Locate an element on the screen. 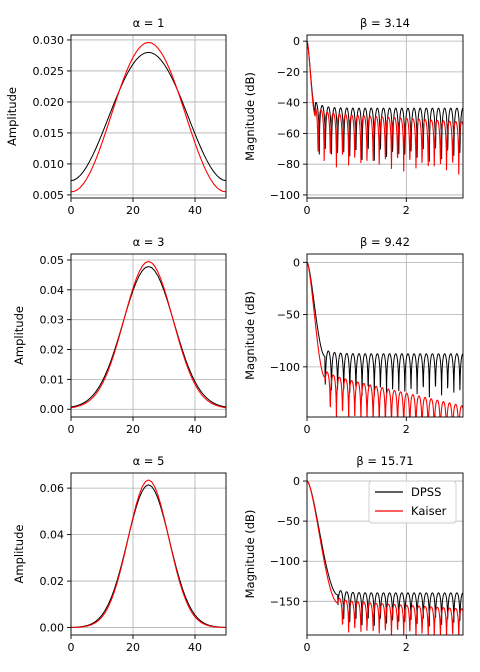  panel-title: β = 3.14 is located at coordinates (385, 23).